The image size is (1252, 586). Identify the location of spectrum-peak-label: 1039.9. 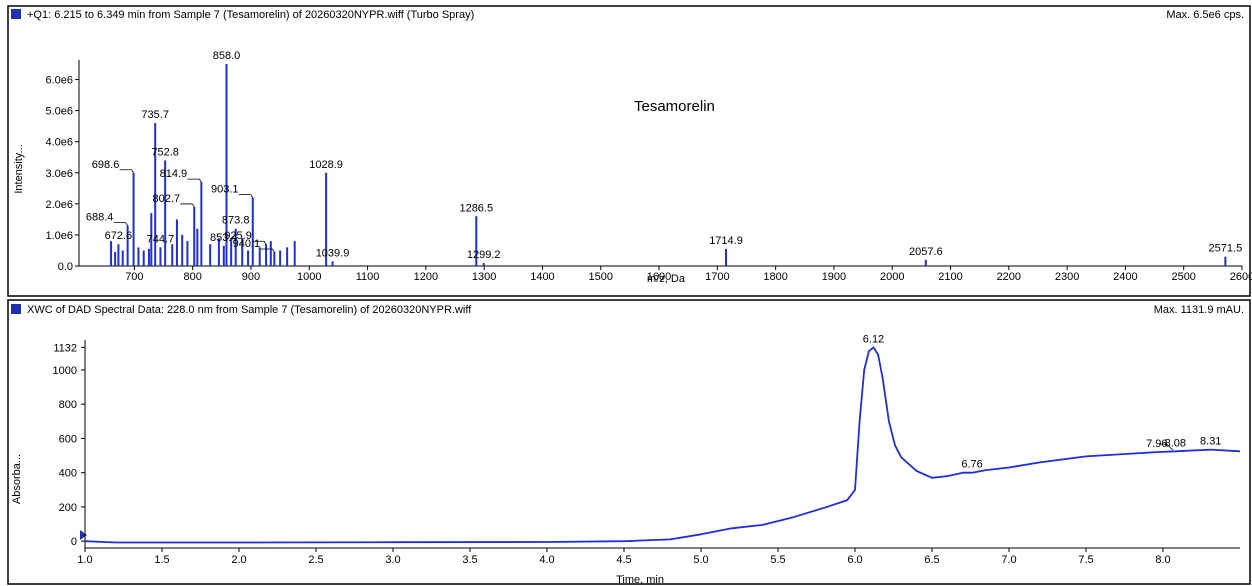
(333, 253).